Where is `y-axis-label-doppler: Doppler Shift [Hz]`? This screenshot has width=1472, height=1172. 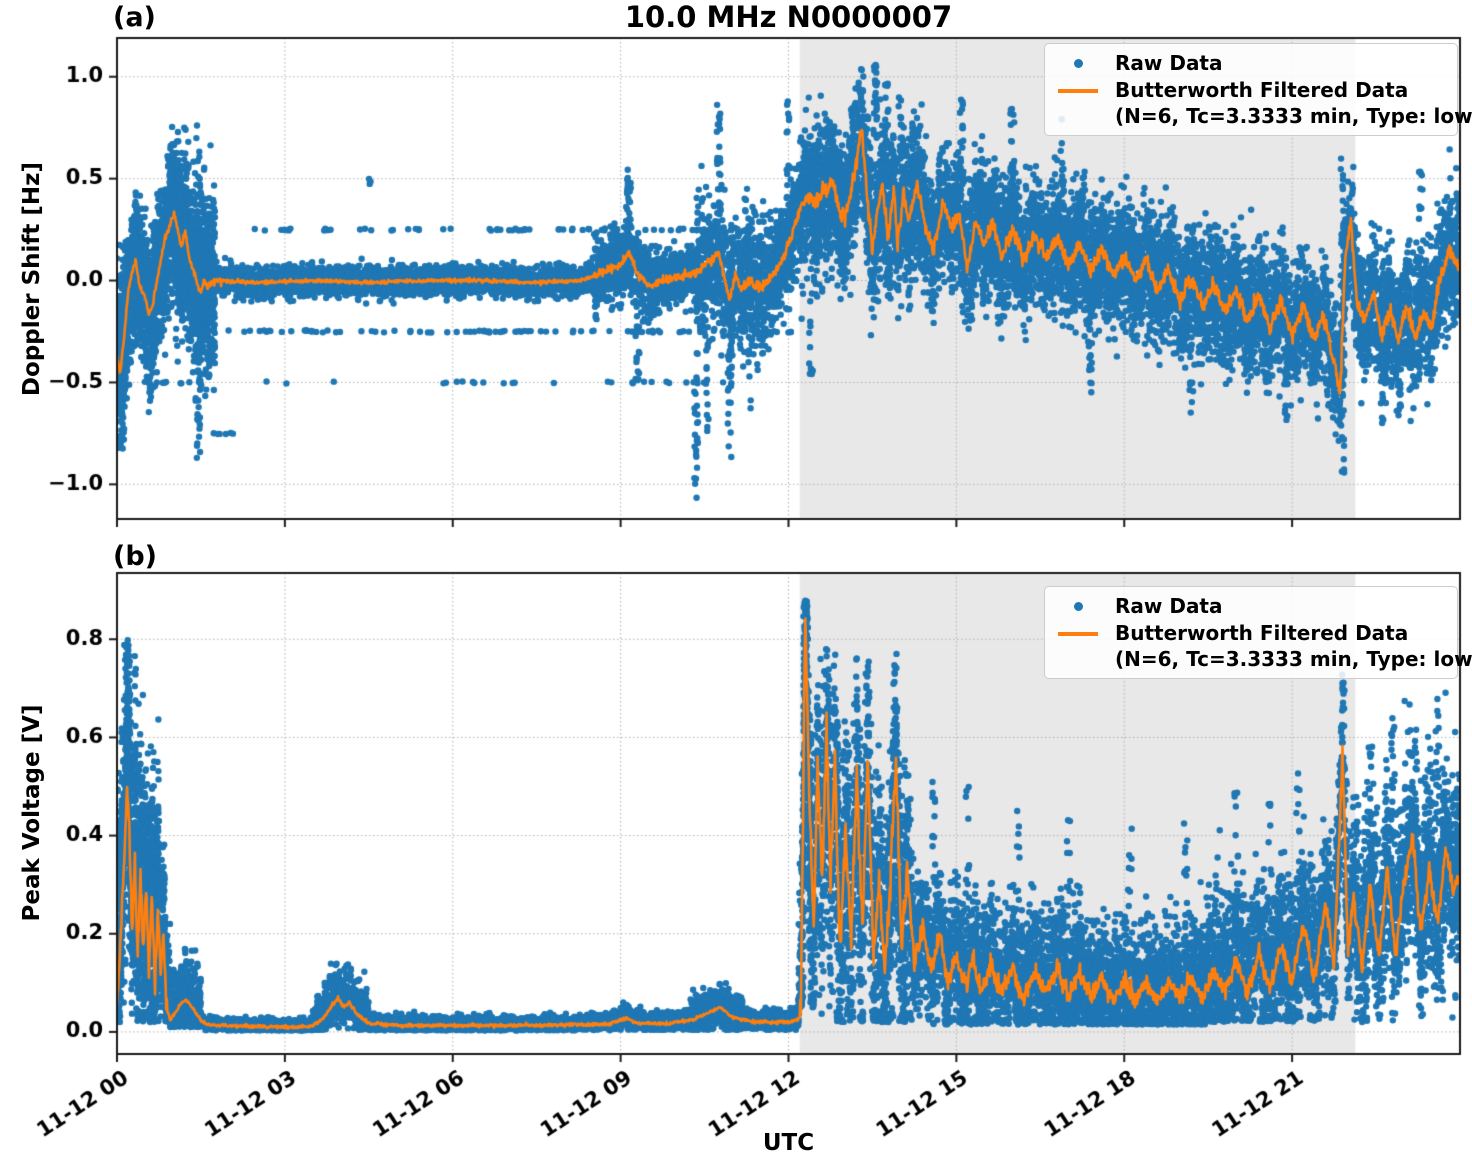 y-axis-label-doppler: Doppler Shift [Hz] is located at coordinates (32, 279).